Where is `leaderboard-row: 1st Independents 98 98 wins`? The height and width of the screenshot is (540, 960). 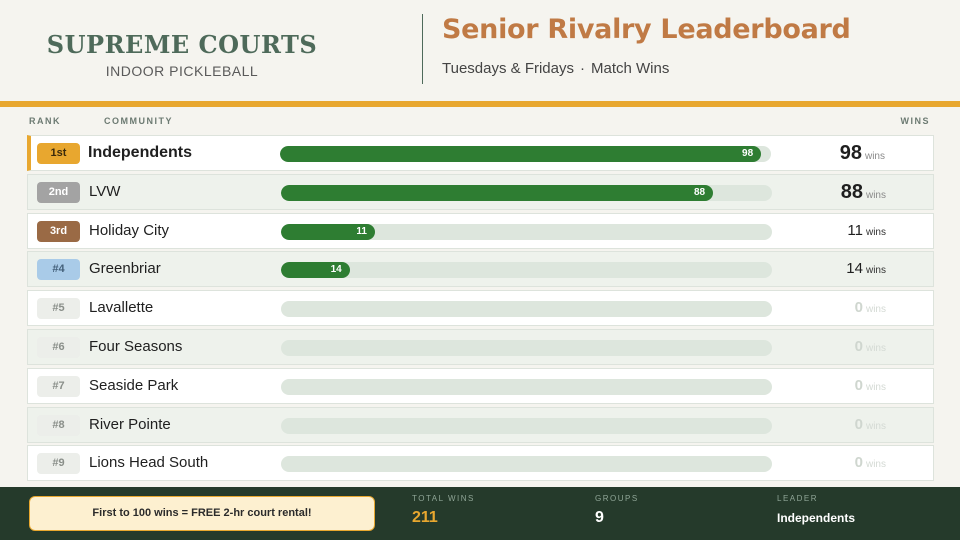 leaderboard-row: 1st Independents 98 98 wins is located at coordinates (480, 153).